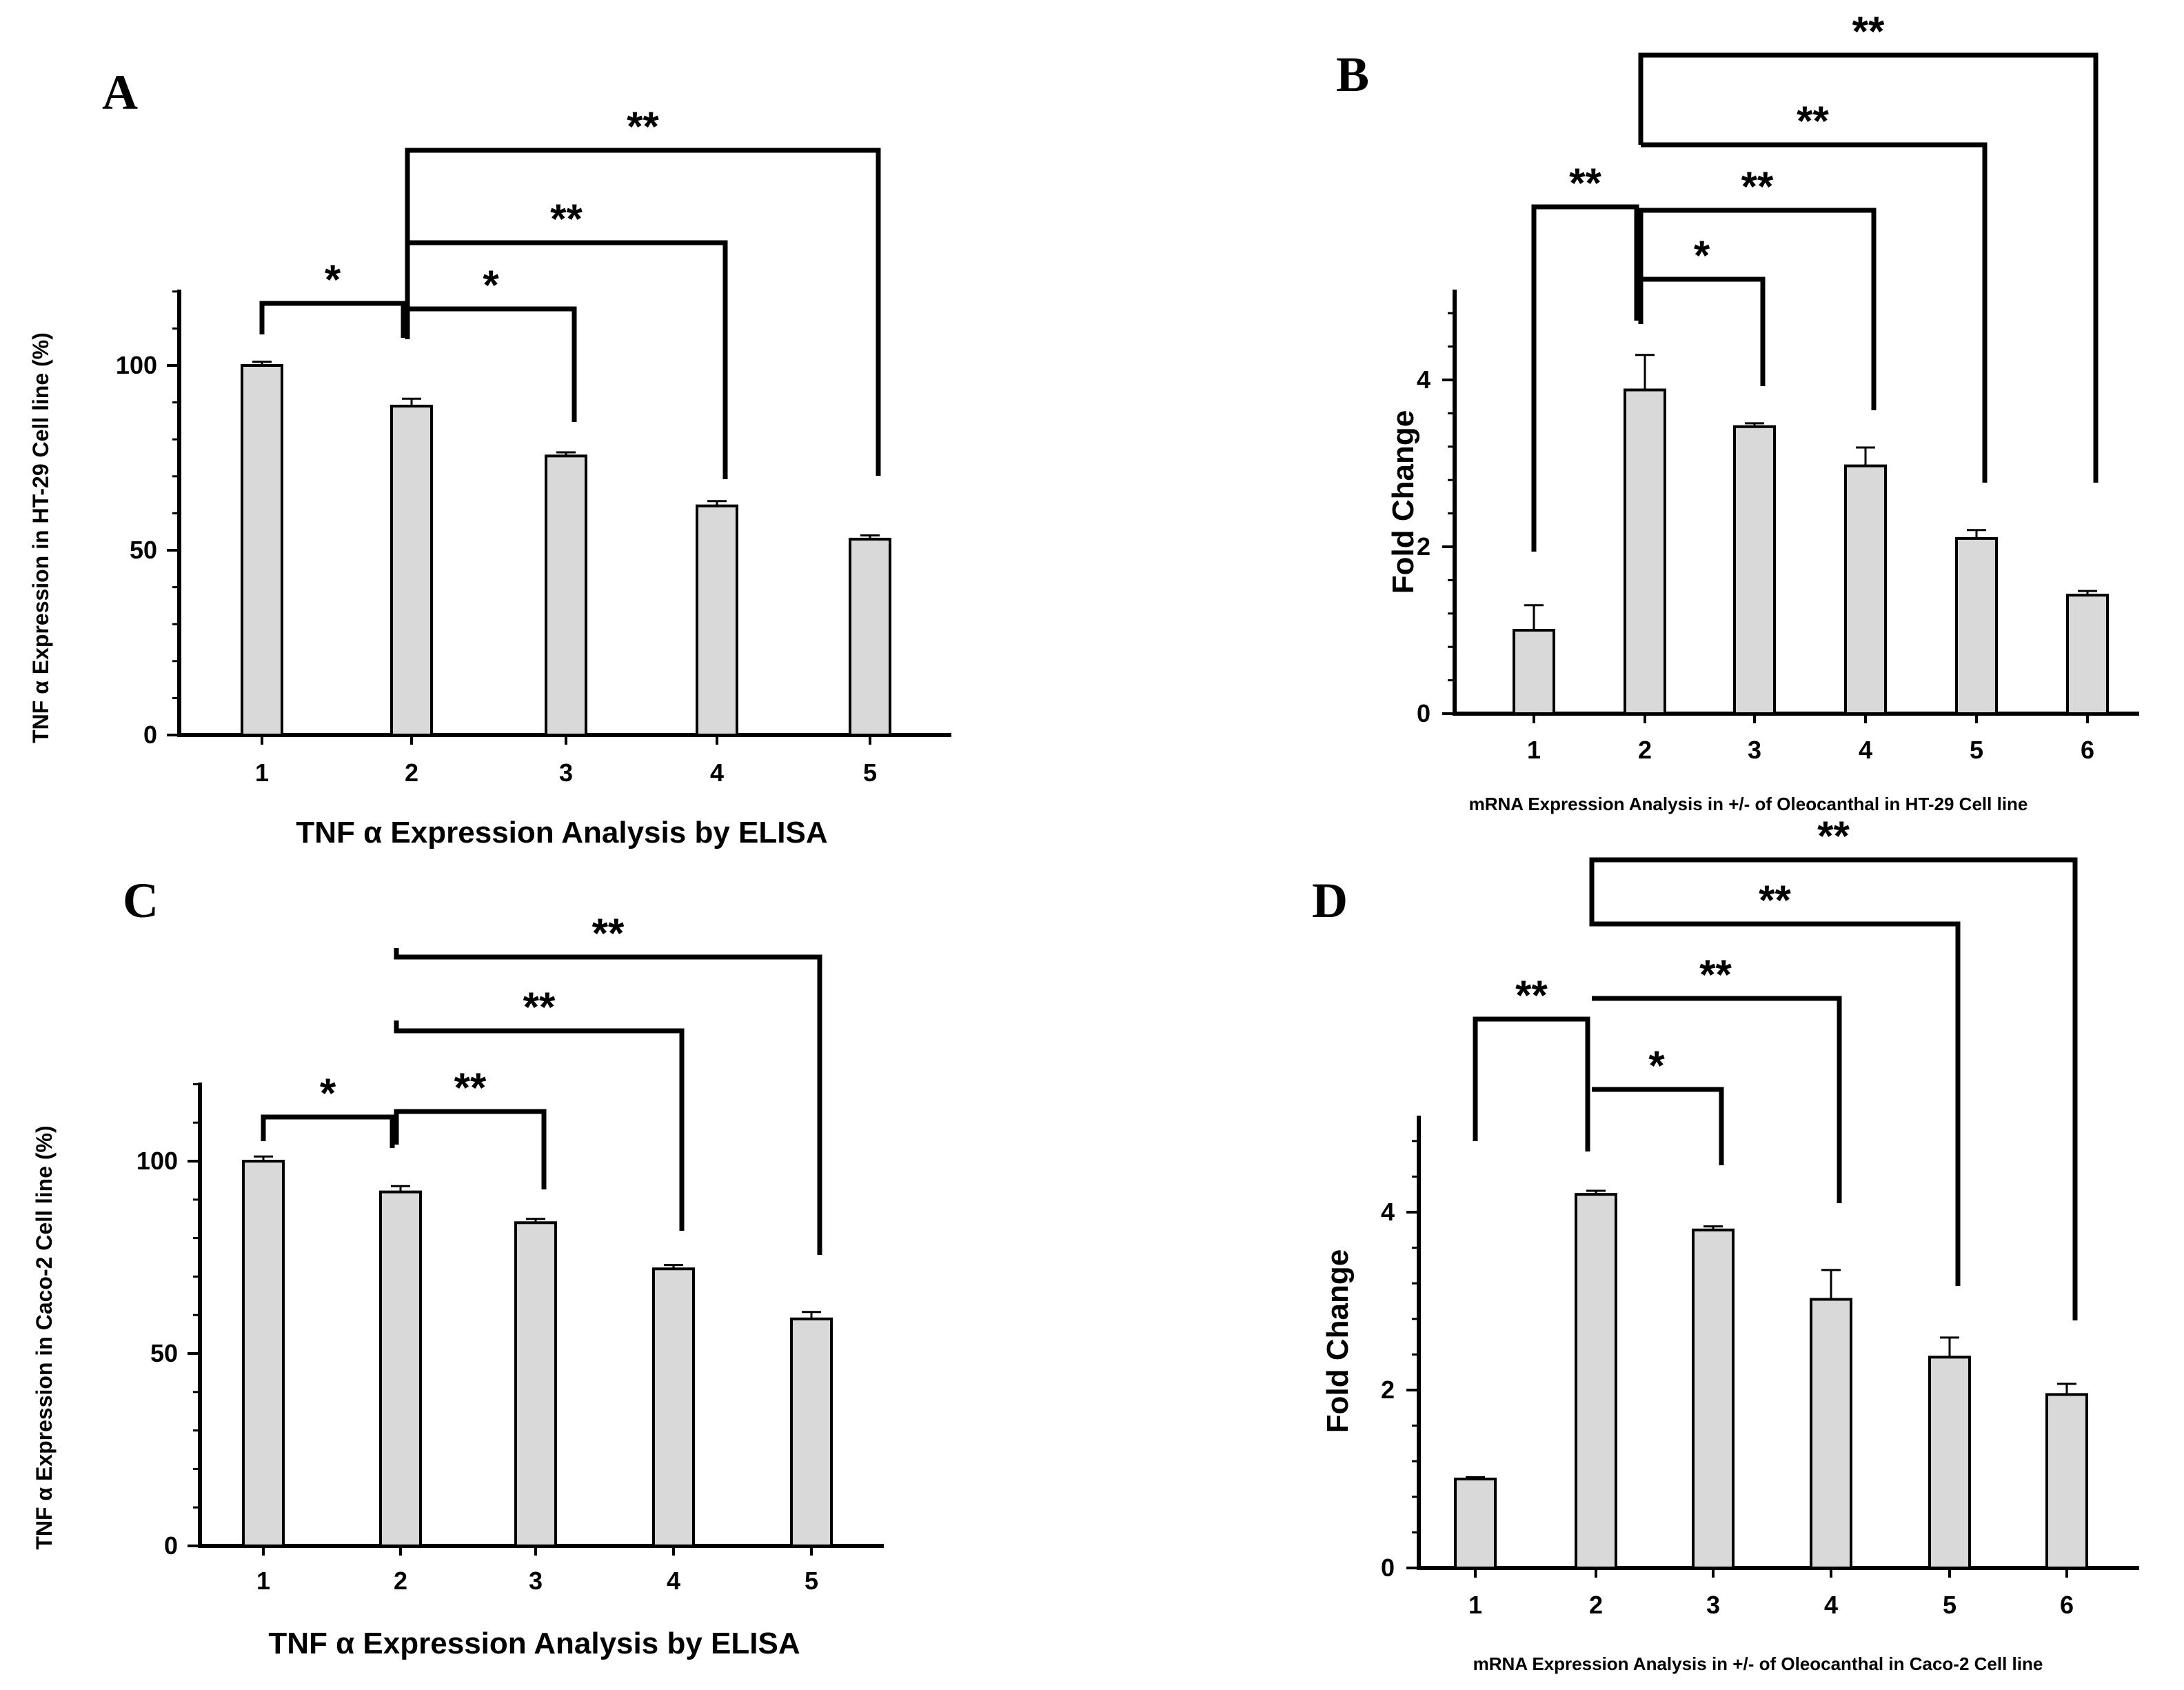 This screenshot has height=1690, width=2184. I want to click on panel-letter-d: D, so click(1330, 901).